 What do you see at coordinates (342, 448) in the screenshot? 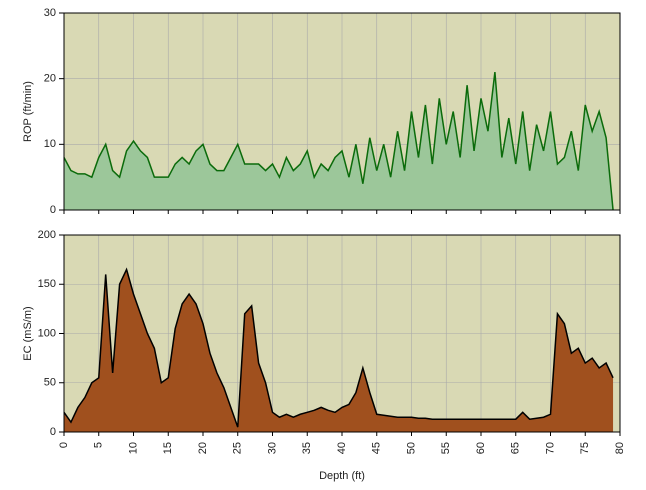
I see `x-tick-label: 40` at bounding box center [342, 448].